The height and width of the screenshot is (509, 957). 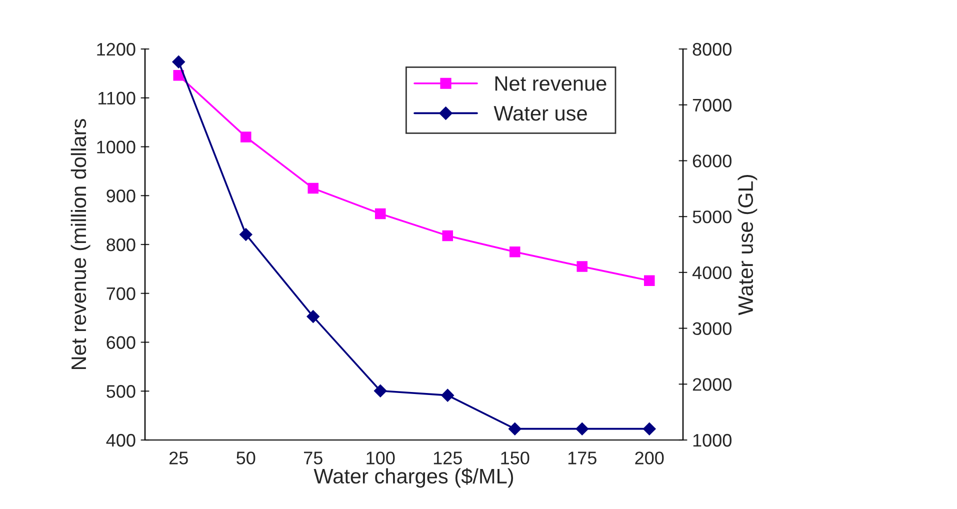 What do you see at coordinates (178, 458) in the screenshot?
I see `x-tick-label: 25` at bounding box center [178, 458].